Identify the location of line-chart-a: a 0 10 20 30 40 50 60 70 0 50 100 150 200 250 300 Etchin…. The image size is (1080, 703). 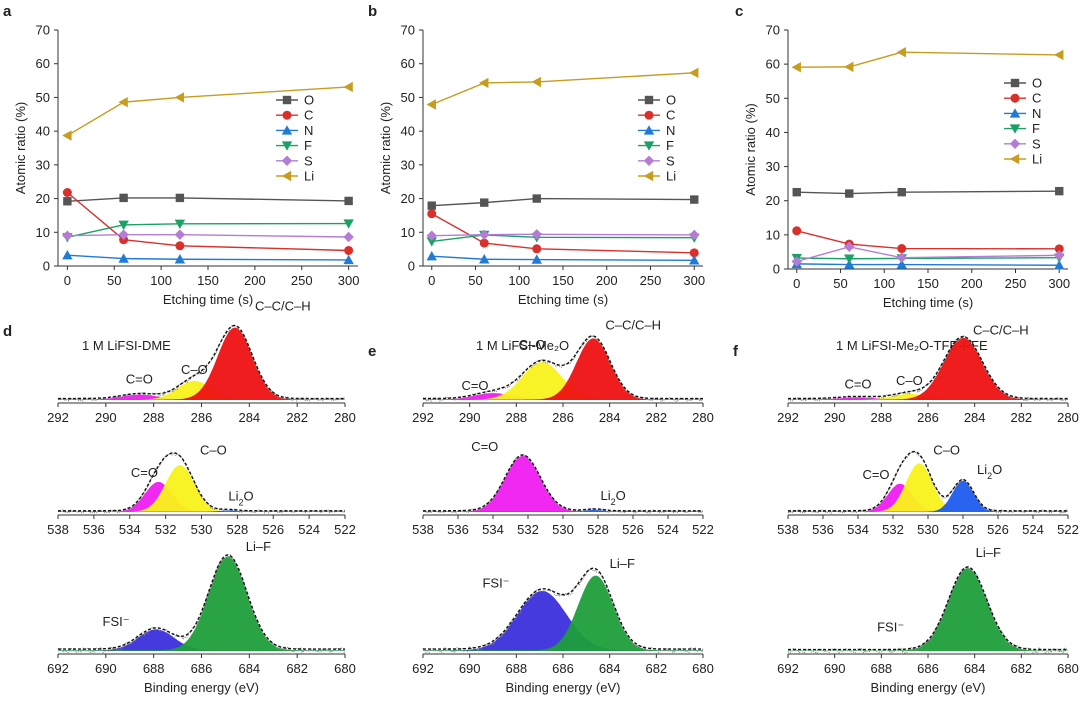
(181, 155).